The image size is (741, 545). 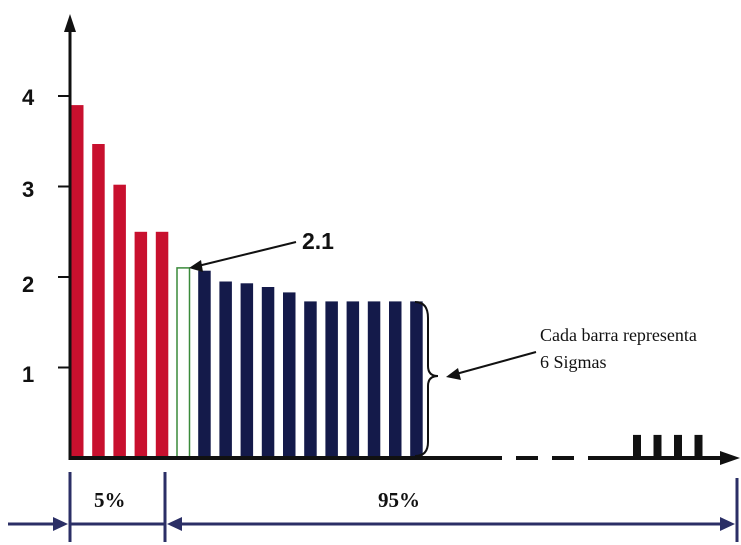 What do you see at coordinates (64, 232) in the screenshot?
I see `y-tick-marks` at bounding box center [64, 232].